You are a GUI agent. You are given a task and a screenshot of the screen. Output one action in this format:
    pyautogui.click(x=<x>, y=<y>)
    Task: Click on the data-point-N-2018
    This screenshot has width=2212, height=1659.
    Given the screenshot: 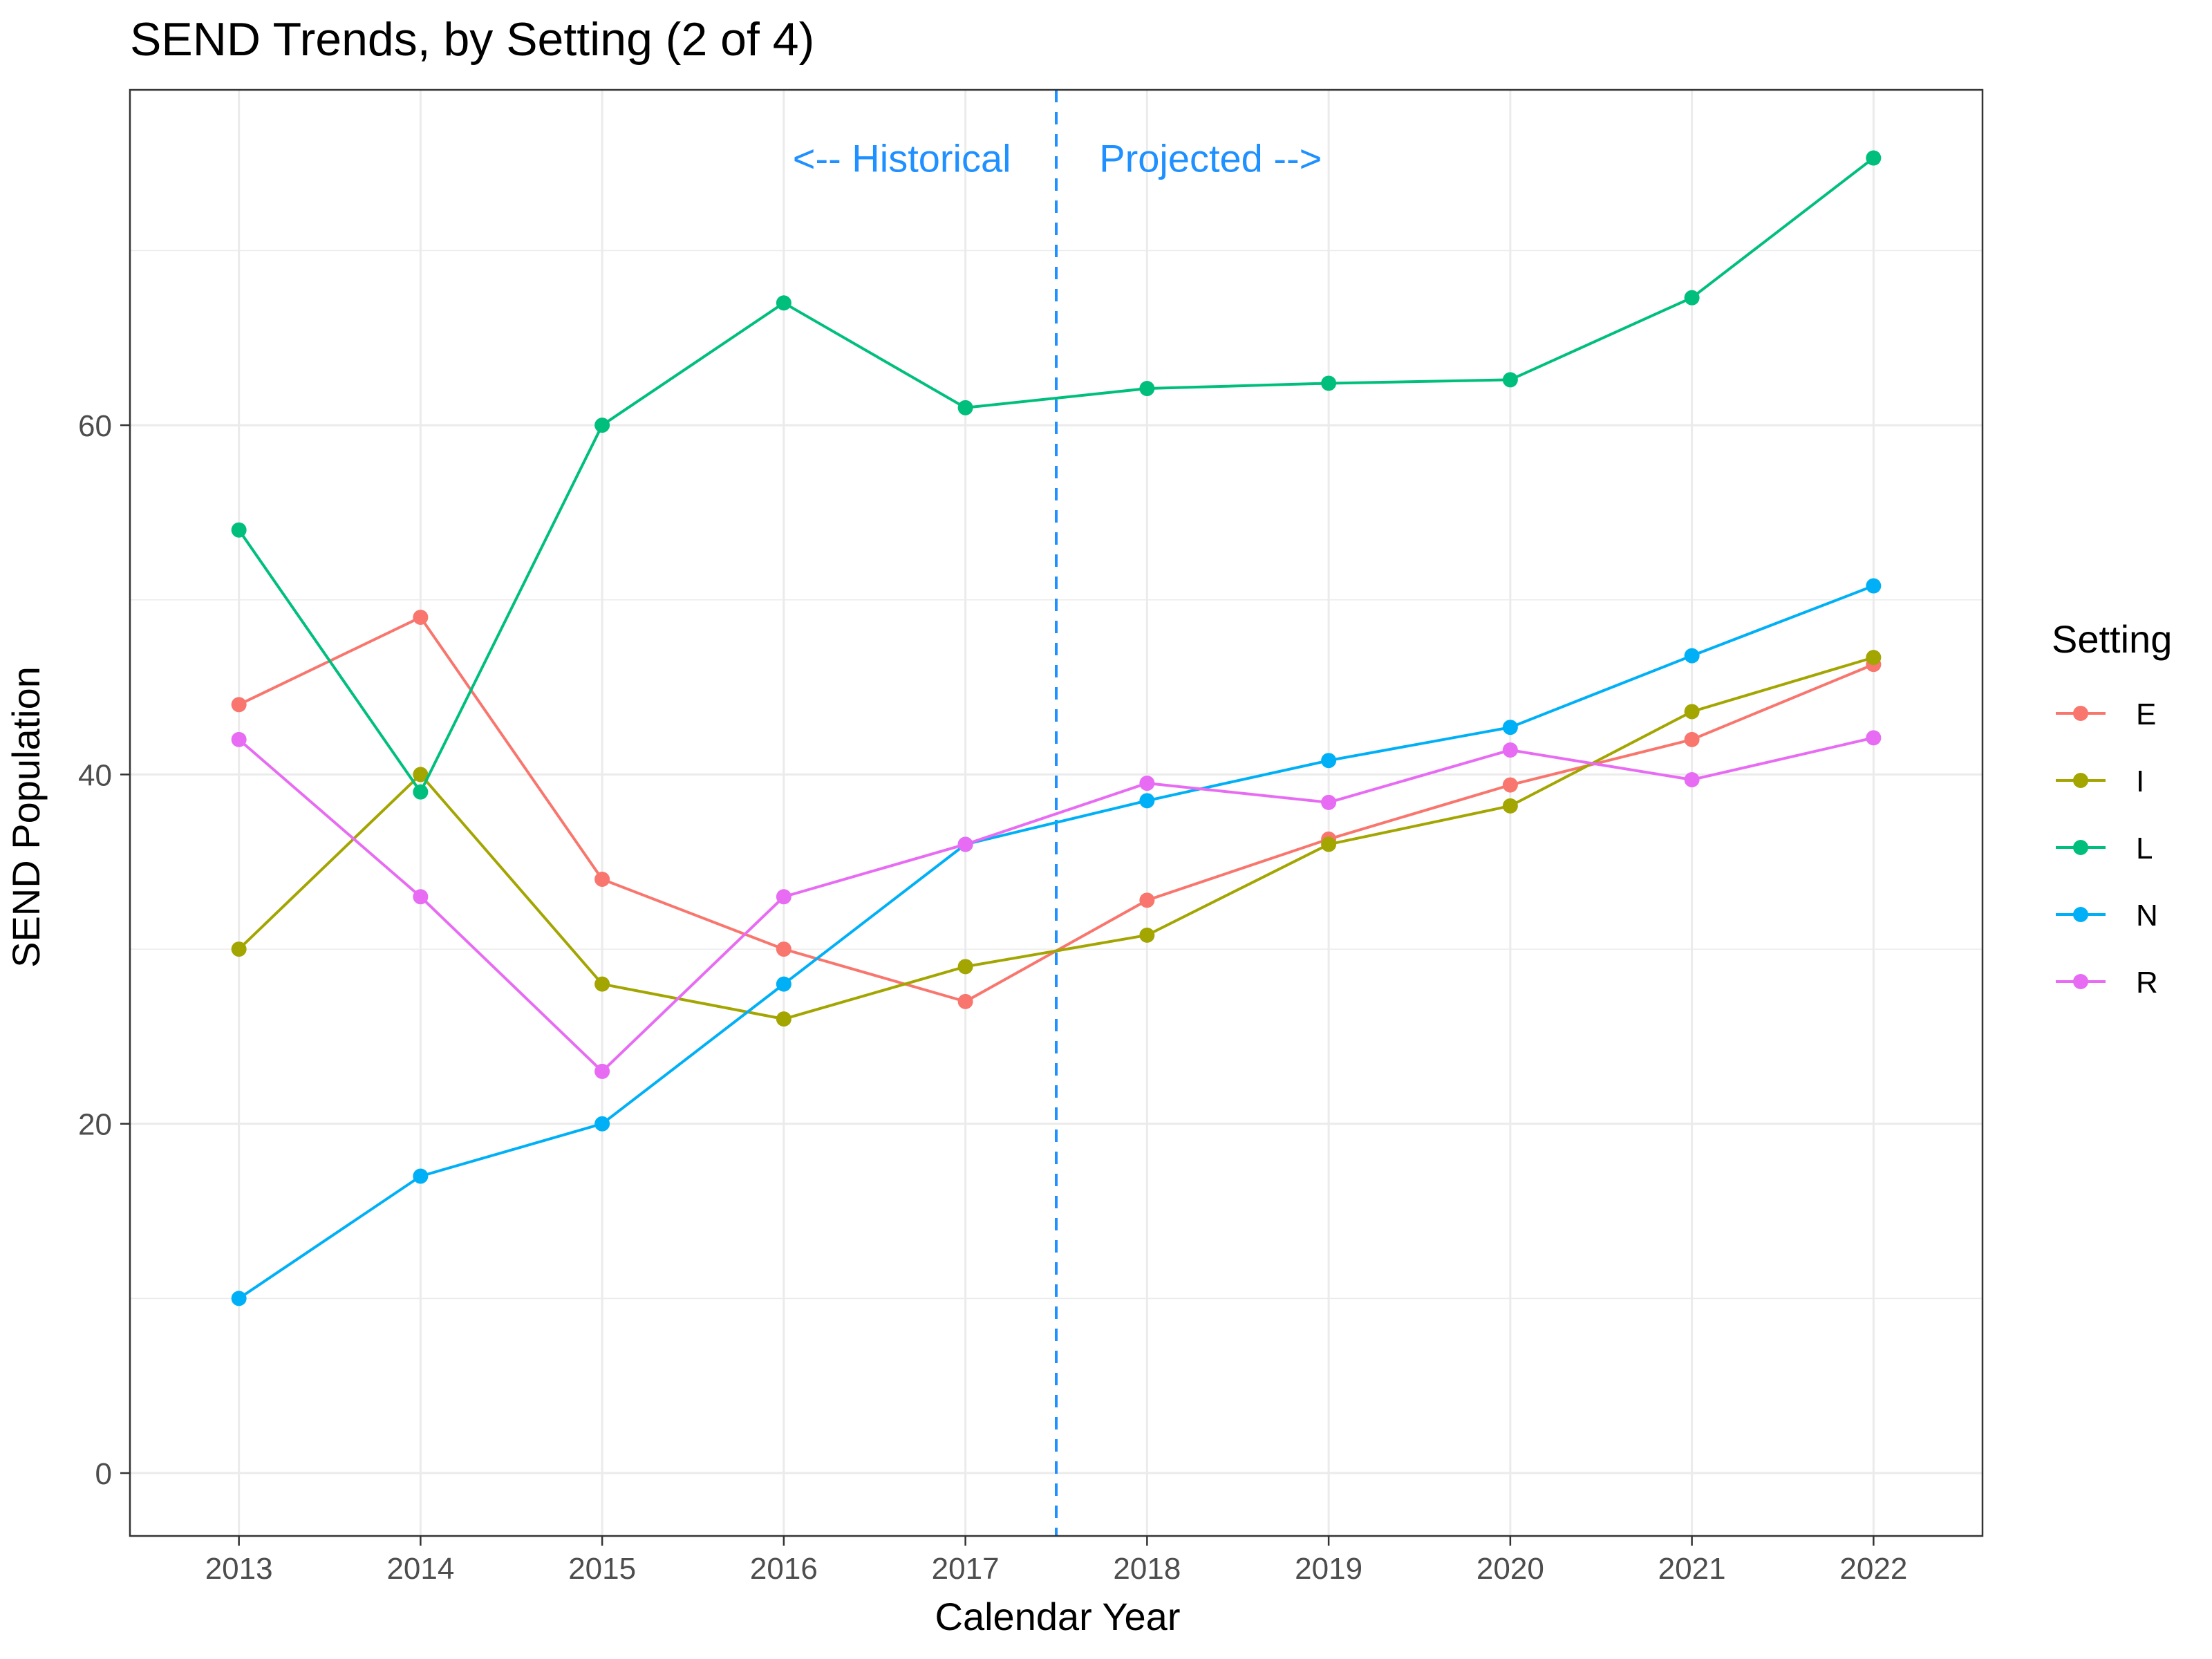 What is the action you would take?
    pyautogui.click(x=1147, y=801)
    